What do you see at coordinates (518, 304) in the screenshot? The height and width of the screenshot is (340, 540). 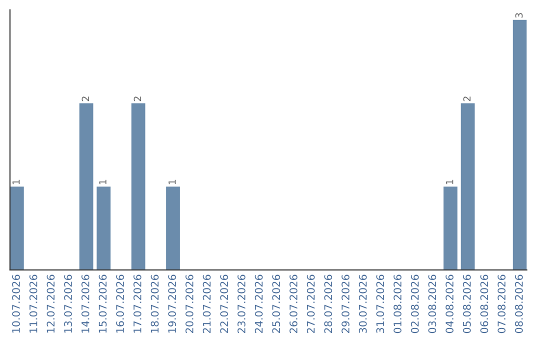 I see `x-tick-label: 08.08.2026` at bounding box center [518, 304].